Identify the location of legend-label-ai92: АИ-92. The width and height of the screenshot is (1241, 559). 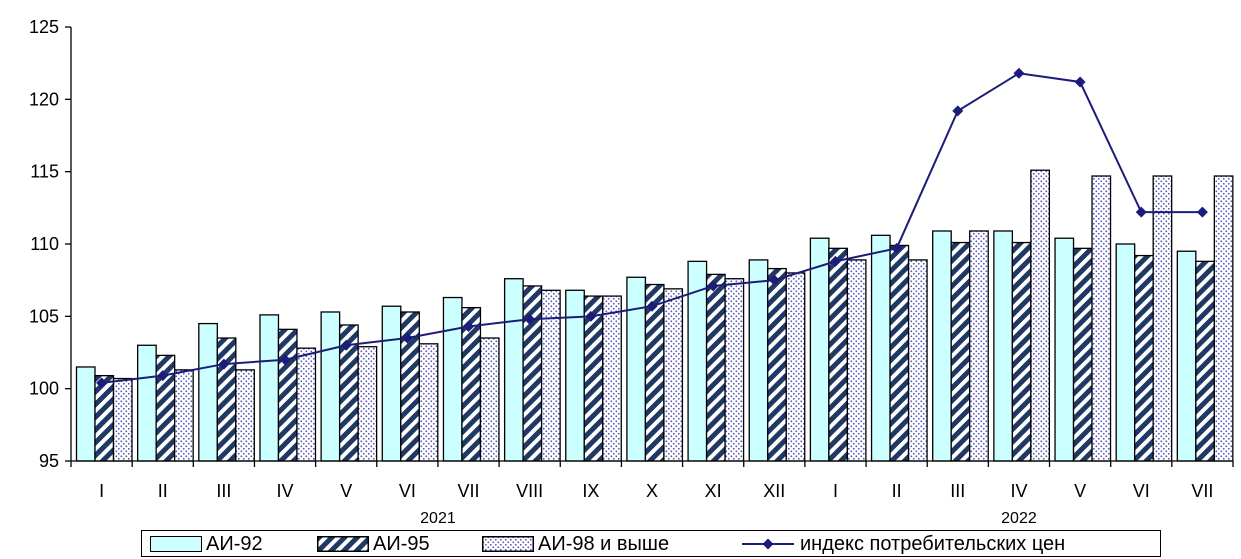
(234, 544).